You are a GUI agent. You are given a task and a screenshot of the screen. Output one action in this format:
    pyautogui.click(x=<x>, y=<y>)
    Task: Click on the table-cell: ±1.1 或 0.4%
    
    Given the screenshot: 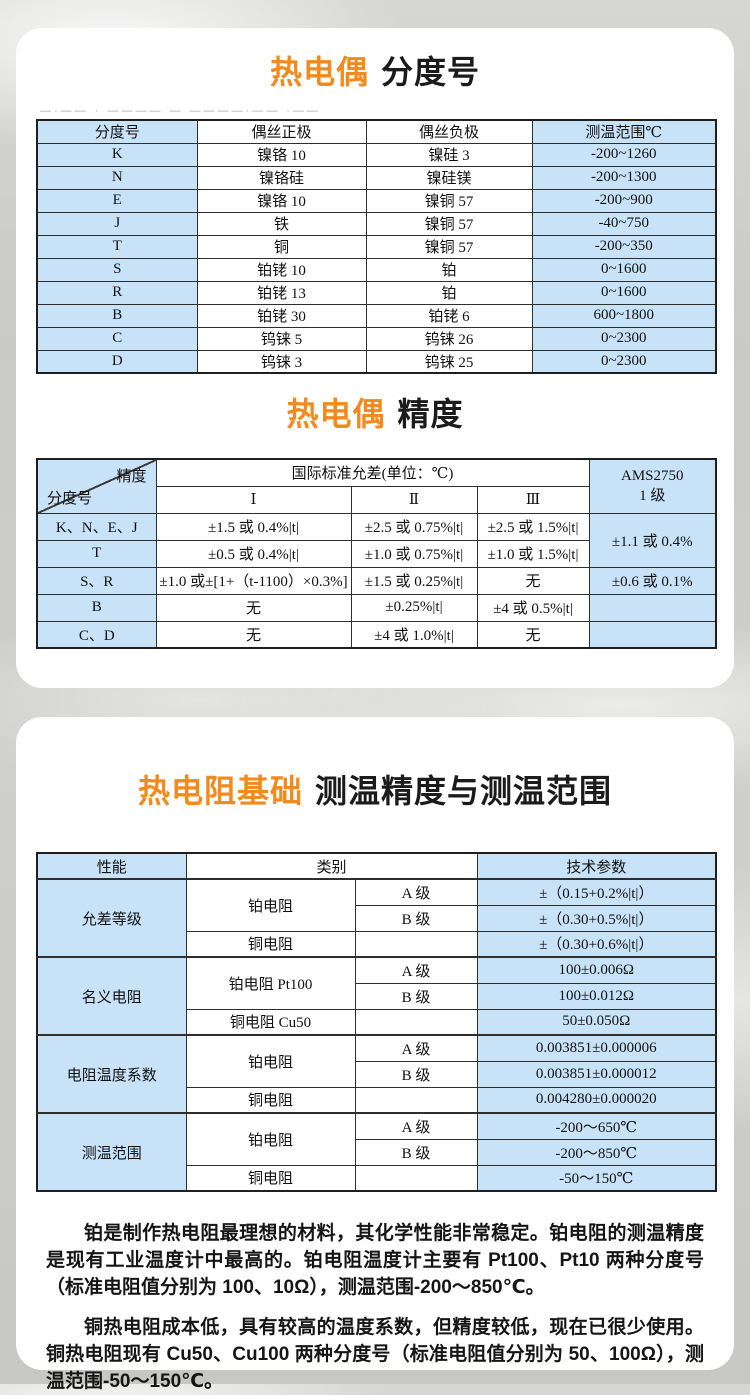 What is the action you would take?
    pyautogui.click(x=652, y=540)
    